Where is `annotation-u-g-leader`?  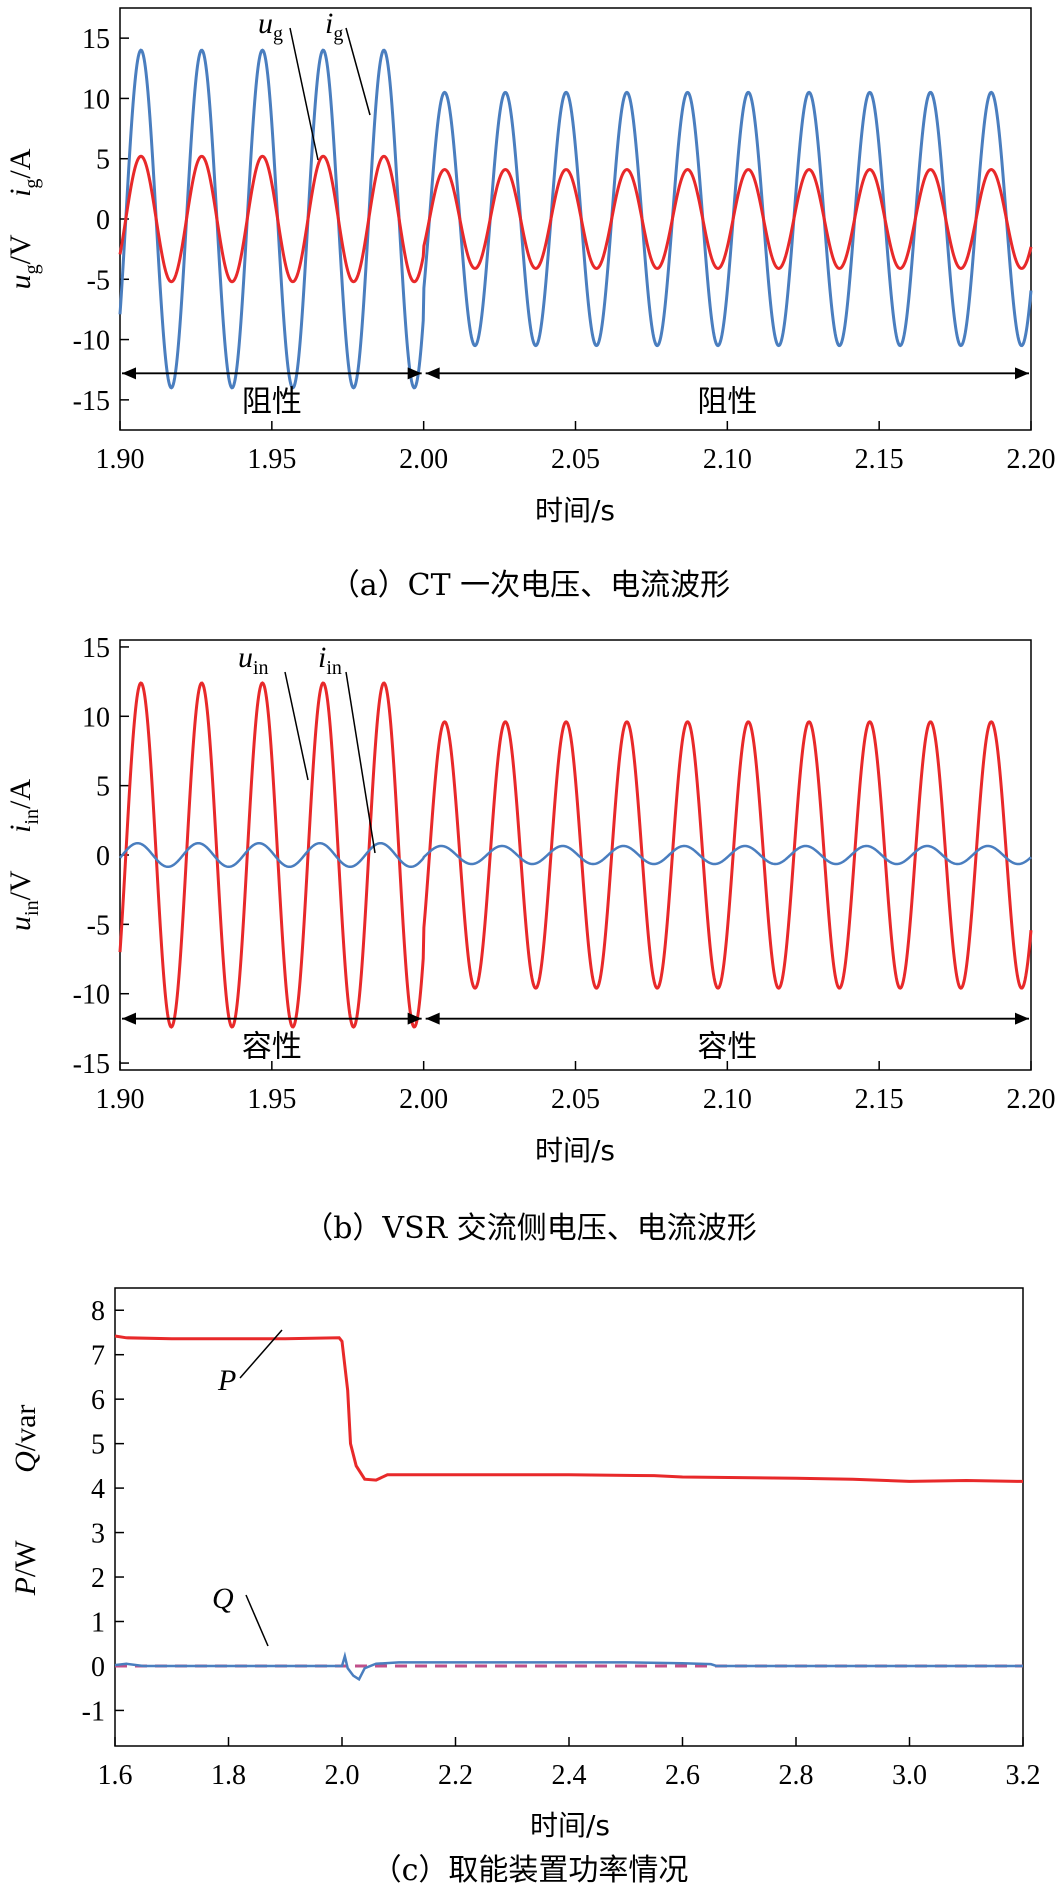
annotation-u-g-leader is located at coordinates (304, 94).